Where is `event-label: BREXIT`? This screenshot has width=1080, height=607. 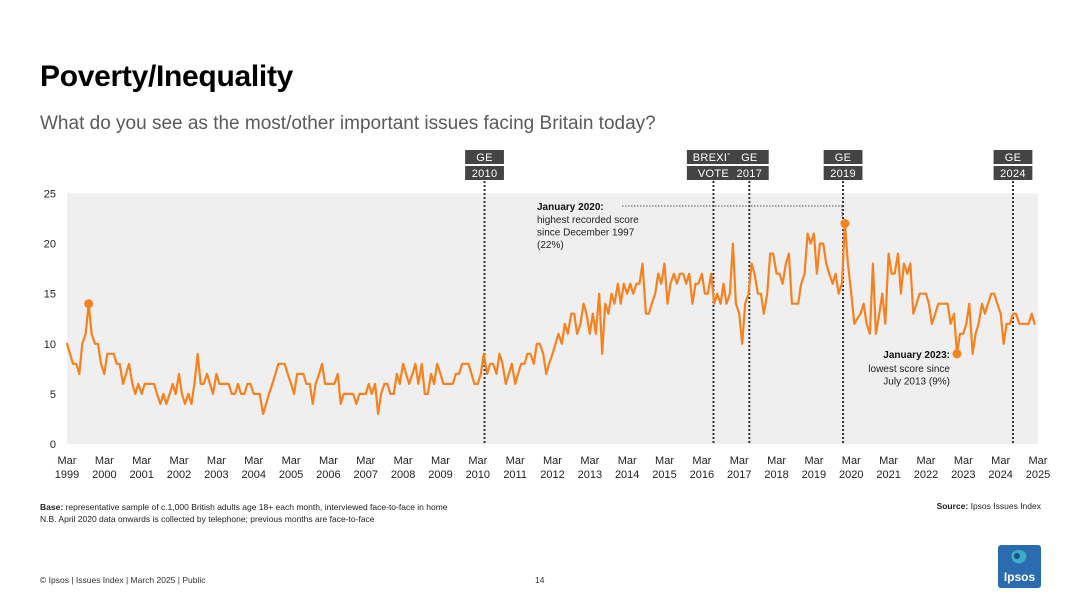 event-label: BREXIT is located at coordinates (714, 158).